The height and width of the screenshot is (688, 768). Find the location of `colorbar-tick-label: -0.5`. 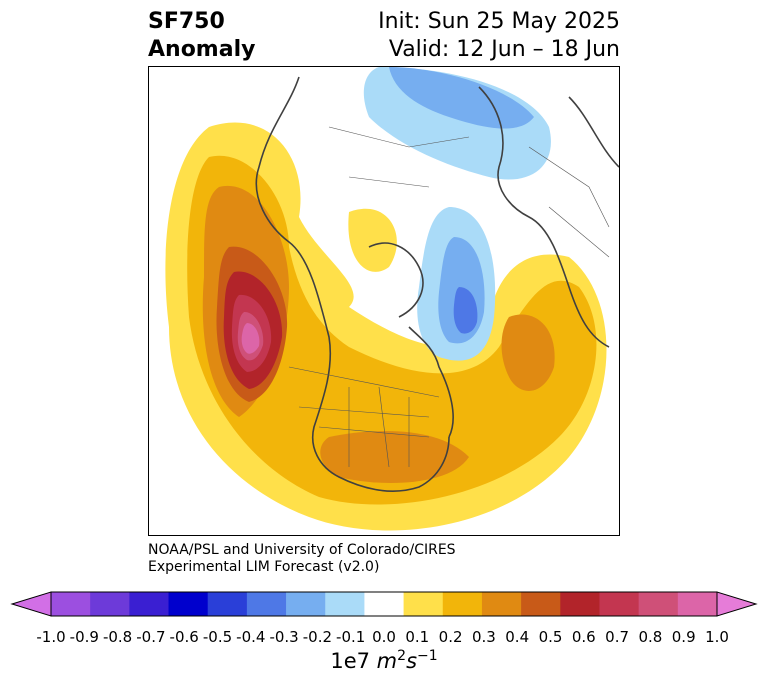

colorbar-tick-label: -0.5 is located at coordinates (217, 637).